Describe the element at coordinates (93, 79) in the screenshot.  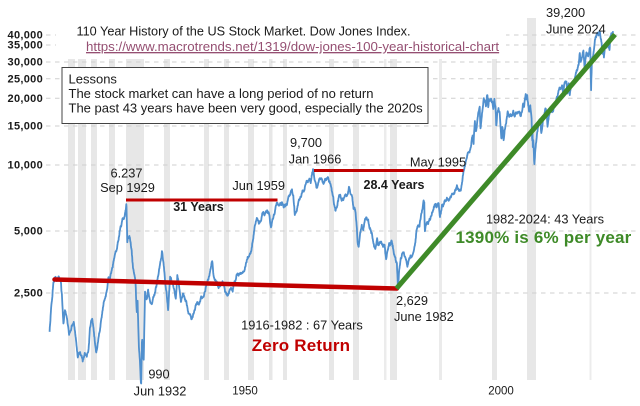
I see `svg-text: Lessons` at that location.